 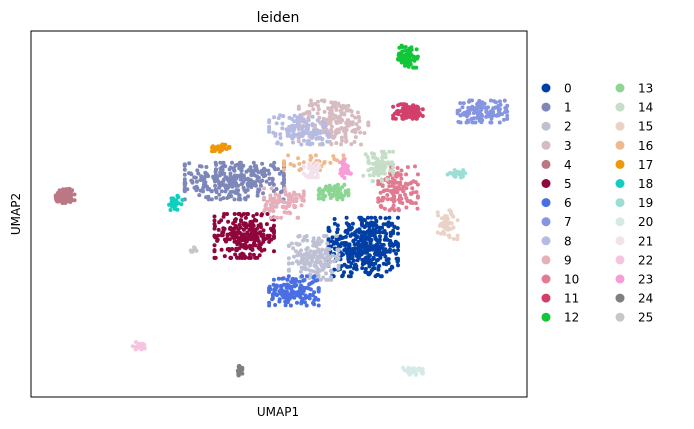 I want to click on legend-label: 13, so click(x=645, y=89).